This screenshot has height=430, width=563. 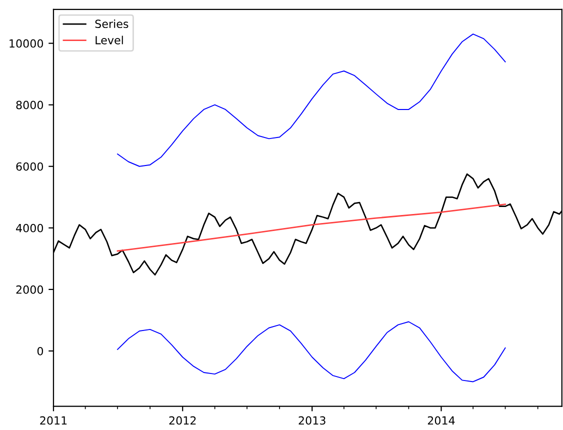 What do you see at coordinates (182, 420) in the screenshot?
I see `x-tick-label: 2012` at bounding box center [182, 420].